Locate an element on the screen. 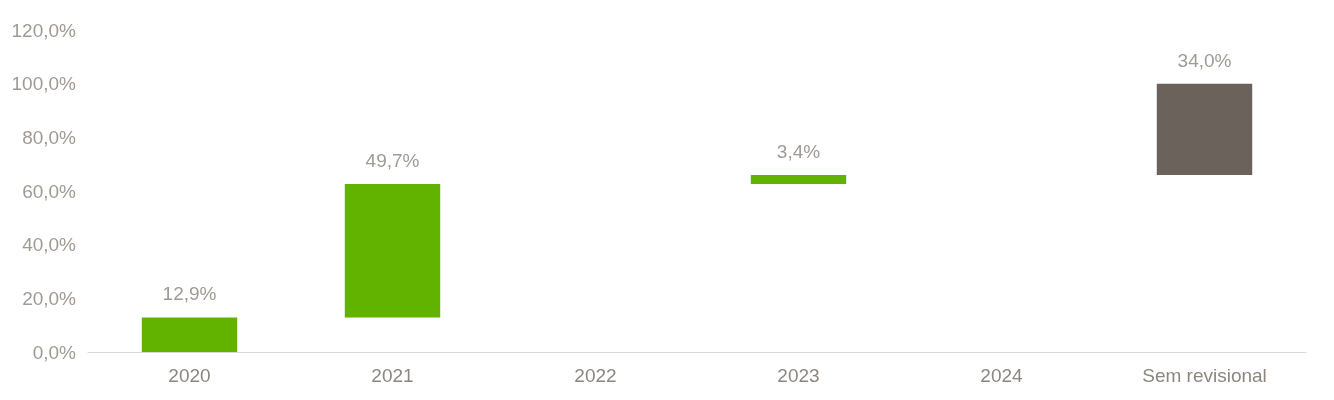 The width and height of the screenshot is (1334, 400). data-label: 49,7% is located at coordinates (392, 161).